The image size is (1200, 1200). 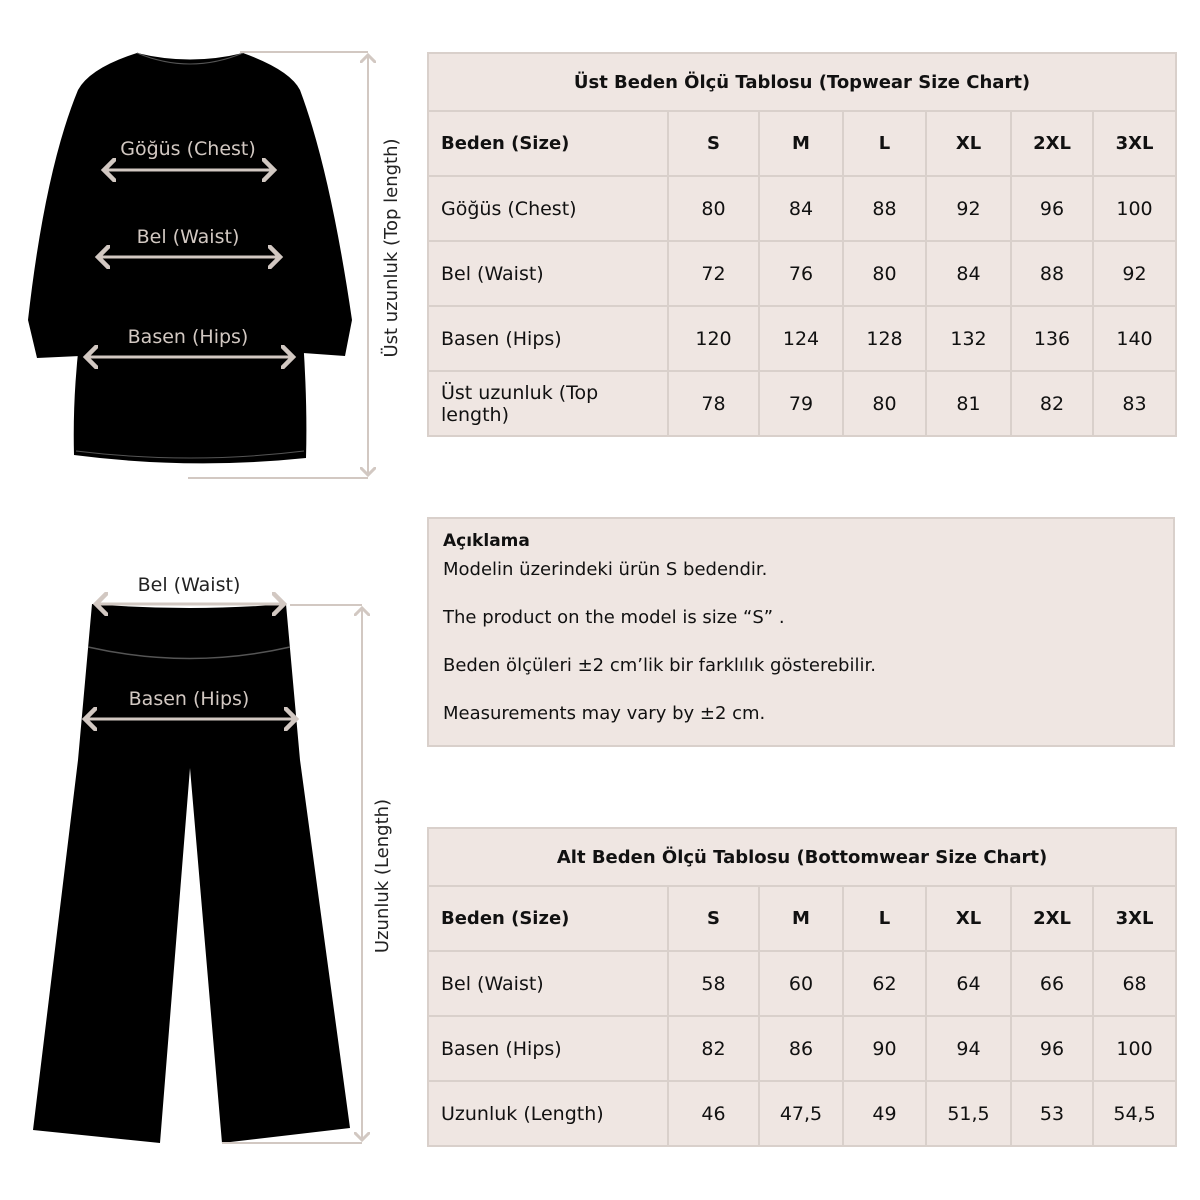 I want to click on table-cell: 124, so click(x=801, y=338).